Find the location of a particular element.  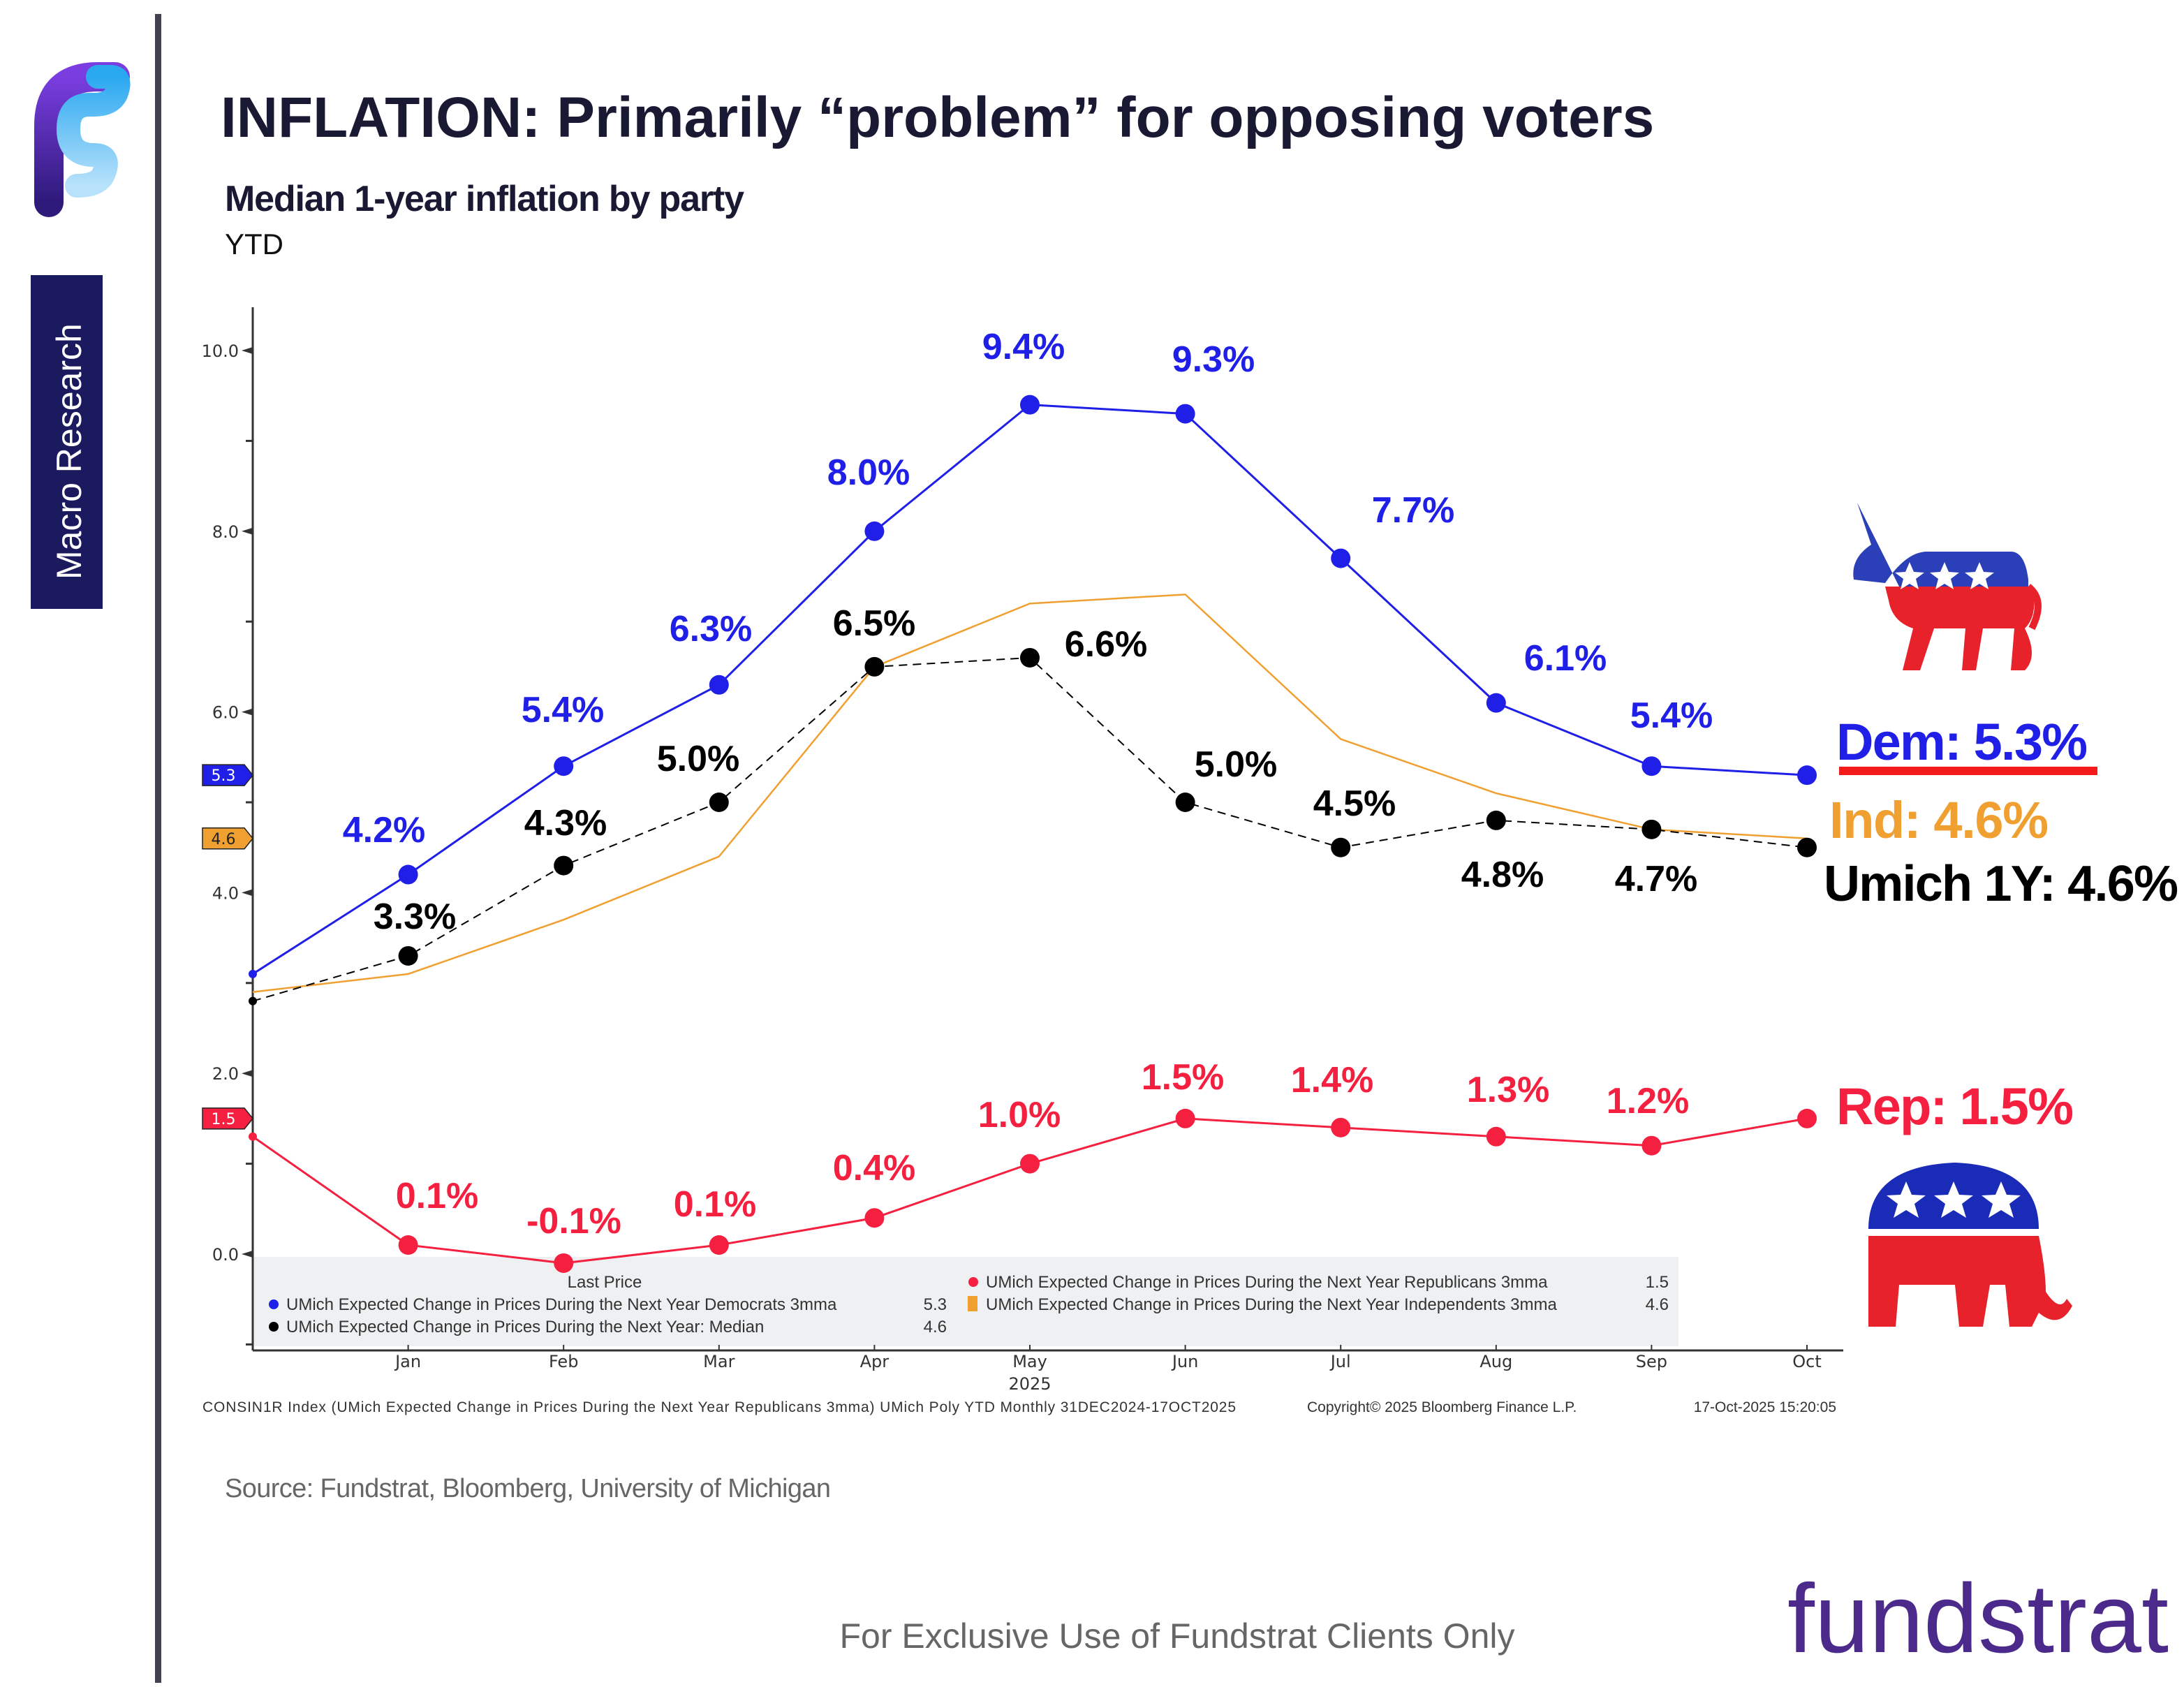

x-year-label: 2025 is located at coordinates (1029, 1384).